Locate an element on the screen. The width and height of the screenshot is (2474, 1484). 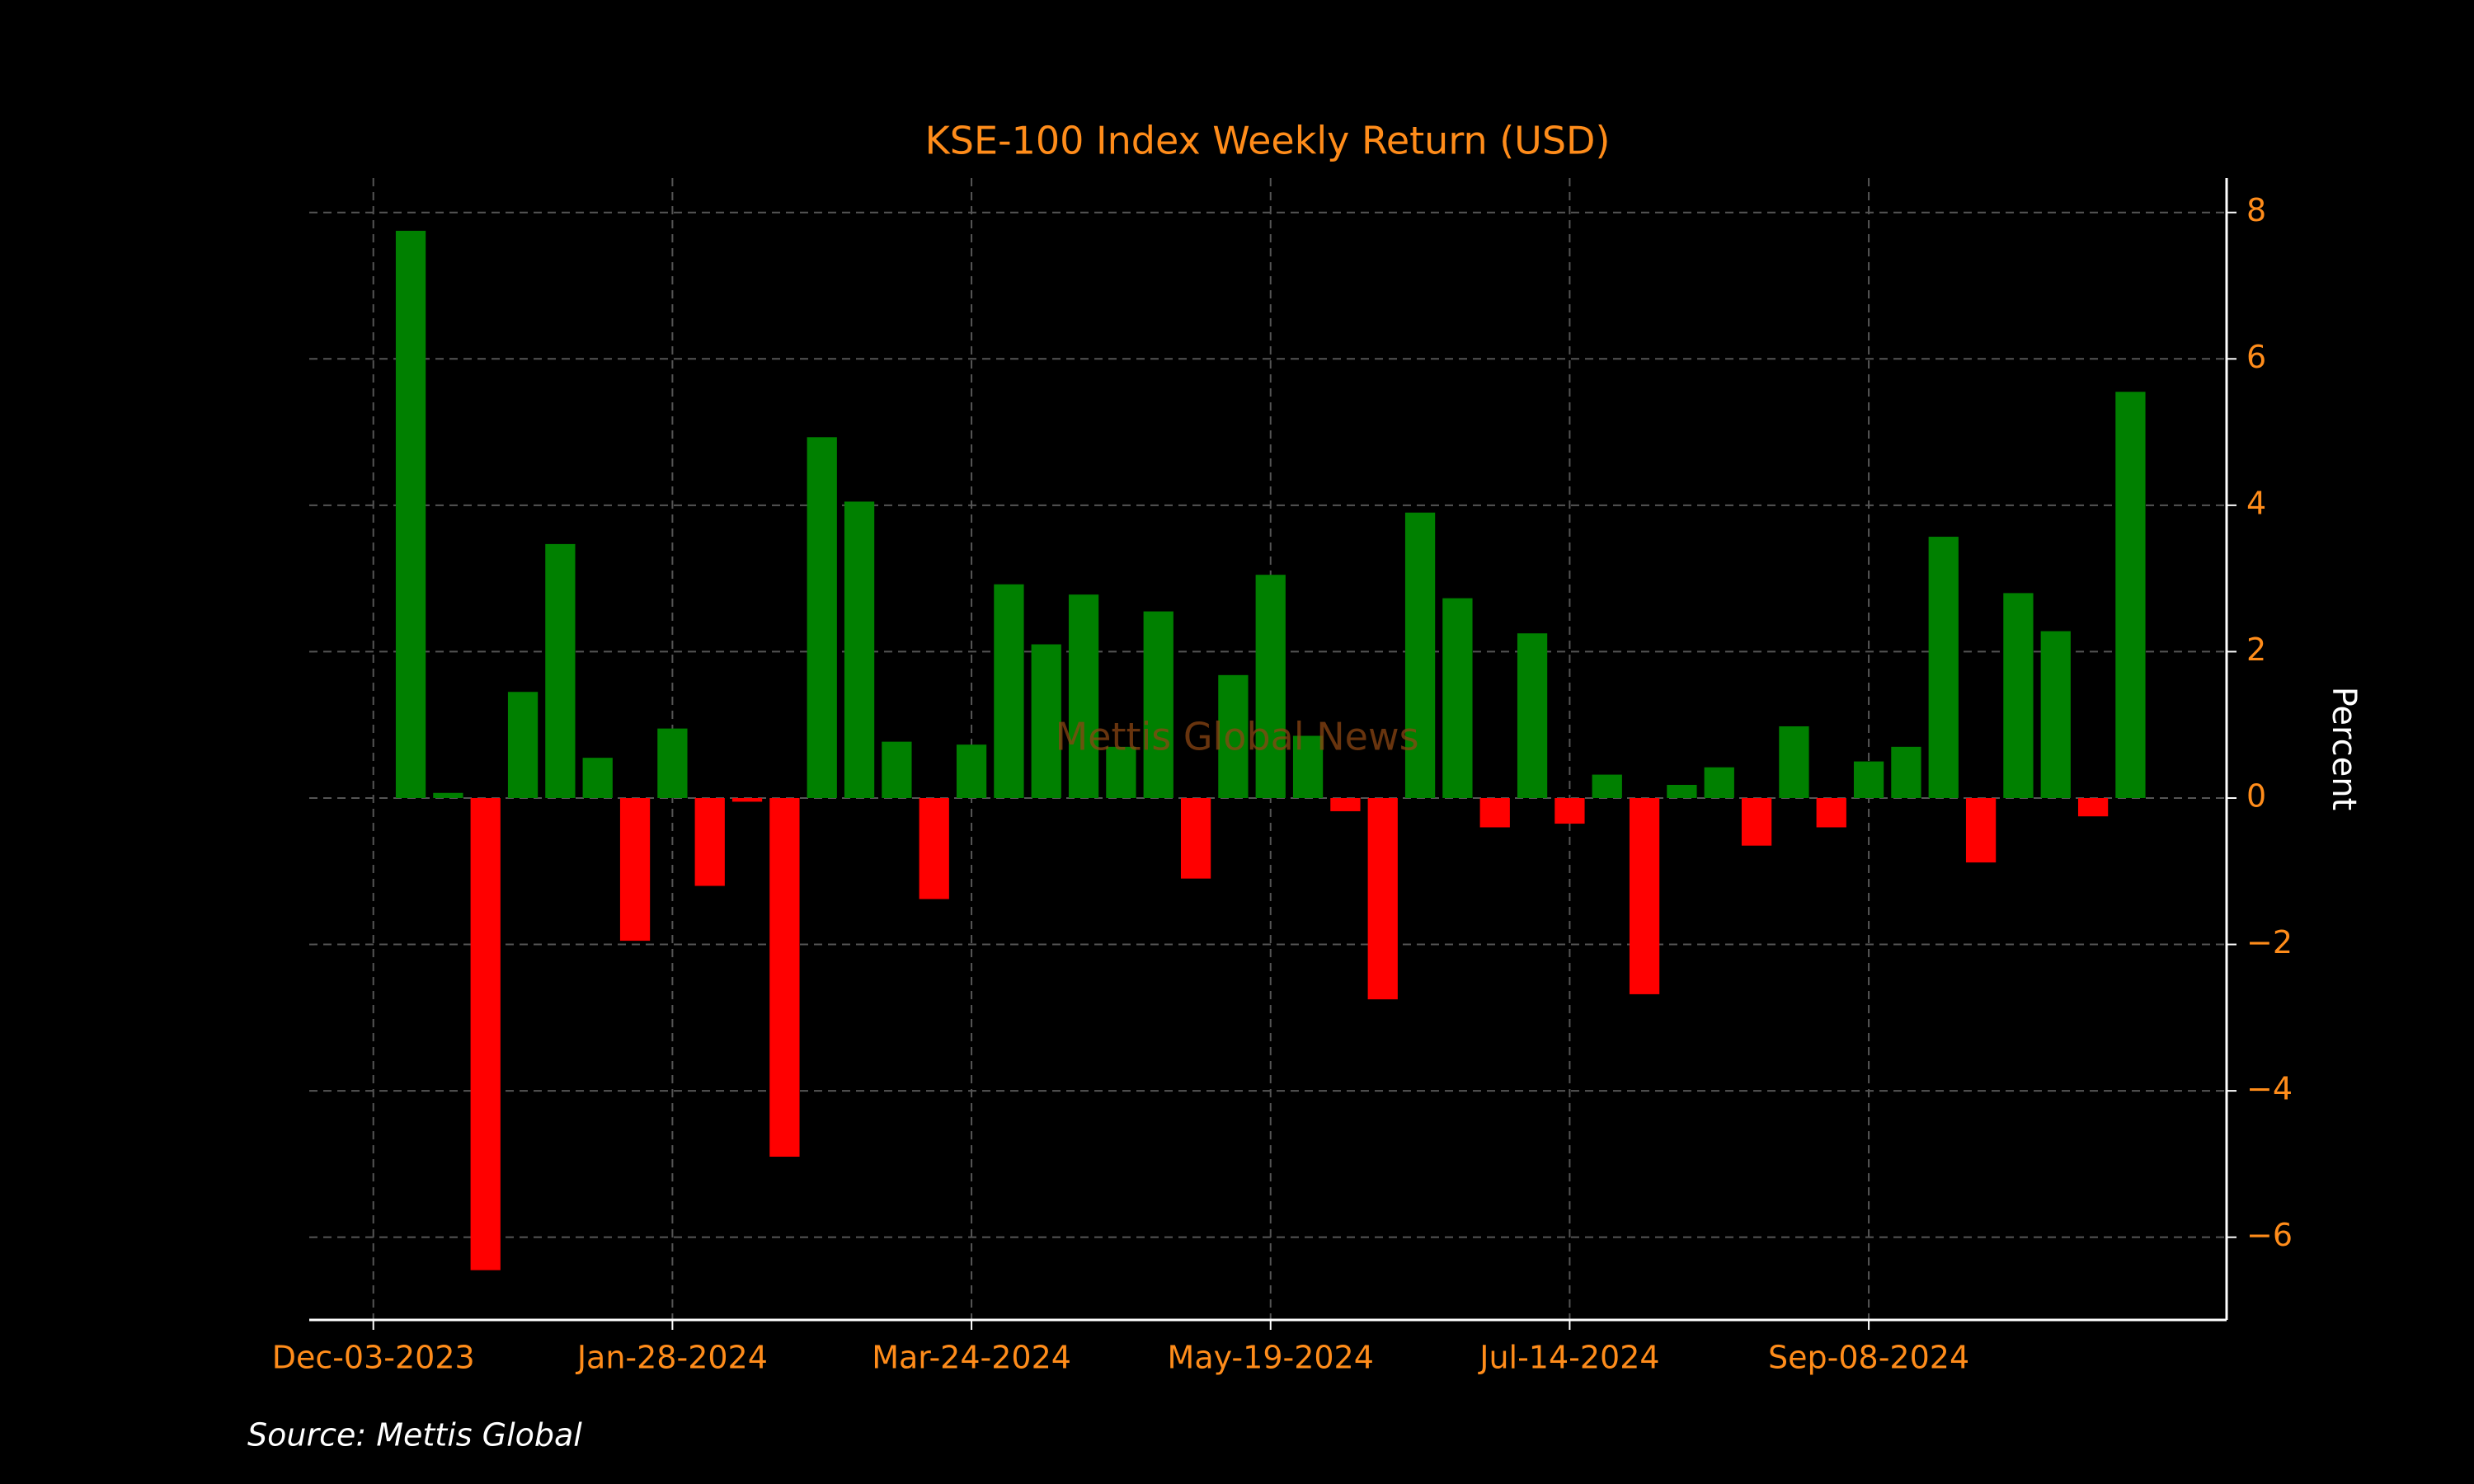
x-tick-label: Jan-28-2024 is located at coordinates (672, 1358).